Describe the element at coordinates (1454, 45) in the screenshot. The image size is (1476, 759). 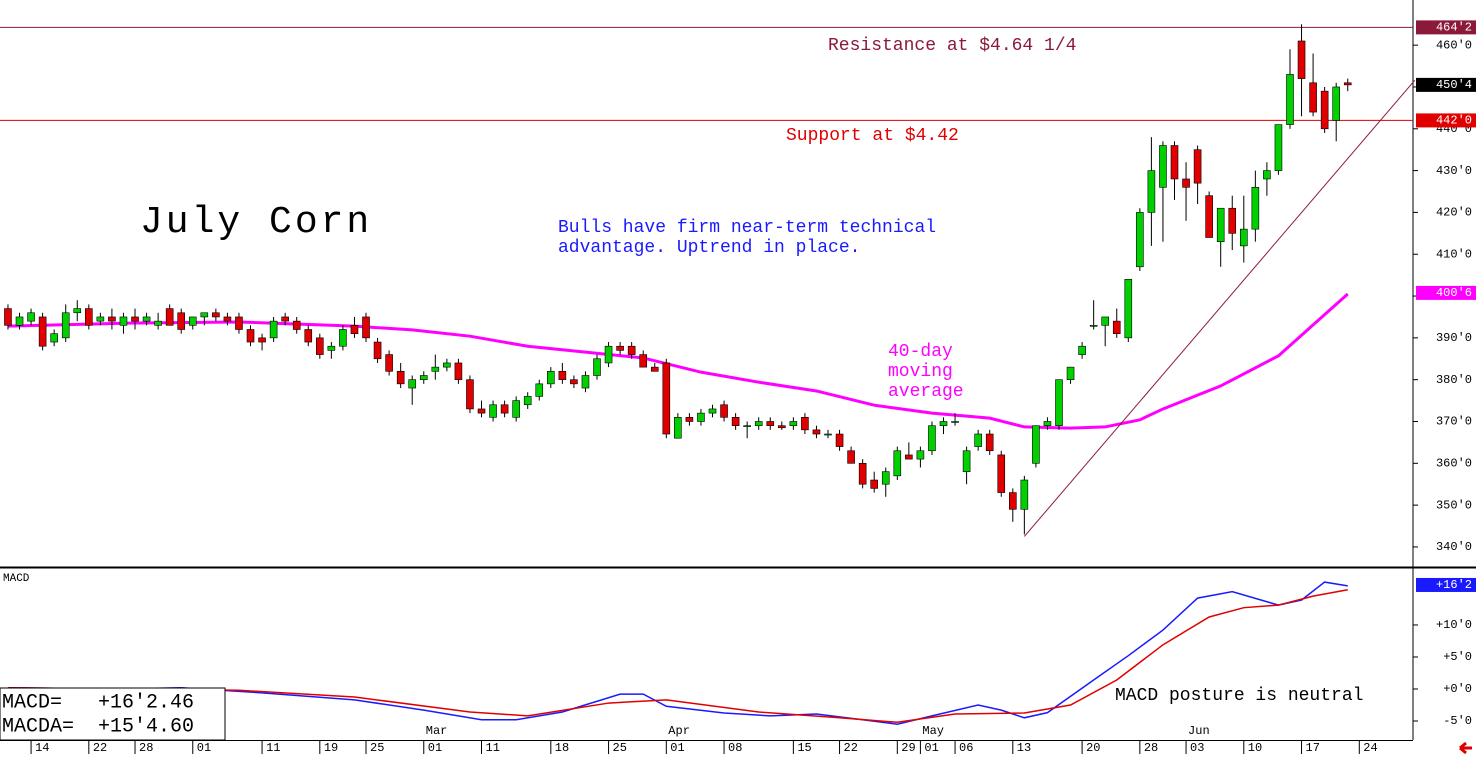
I see `y-tick-label: 460'0` at that location.